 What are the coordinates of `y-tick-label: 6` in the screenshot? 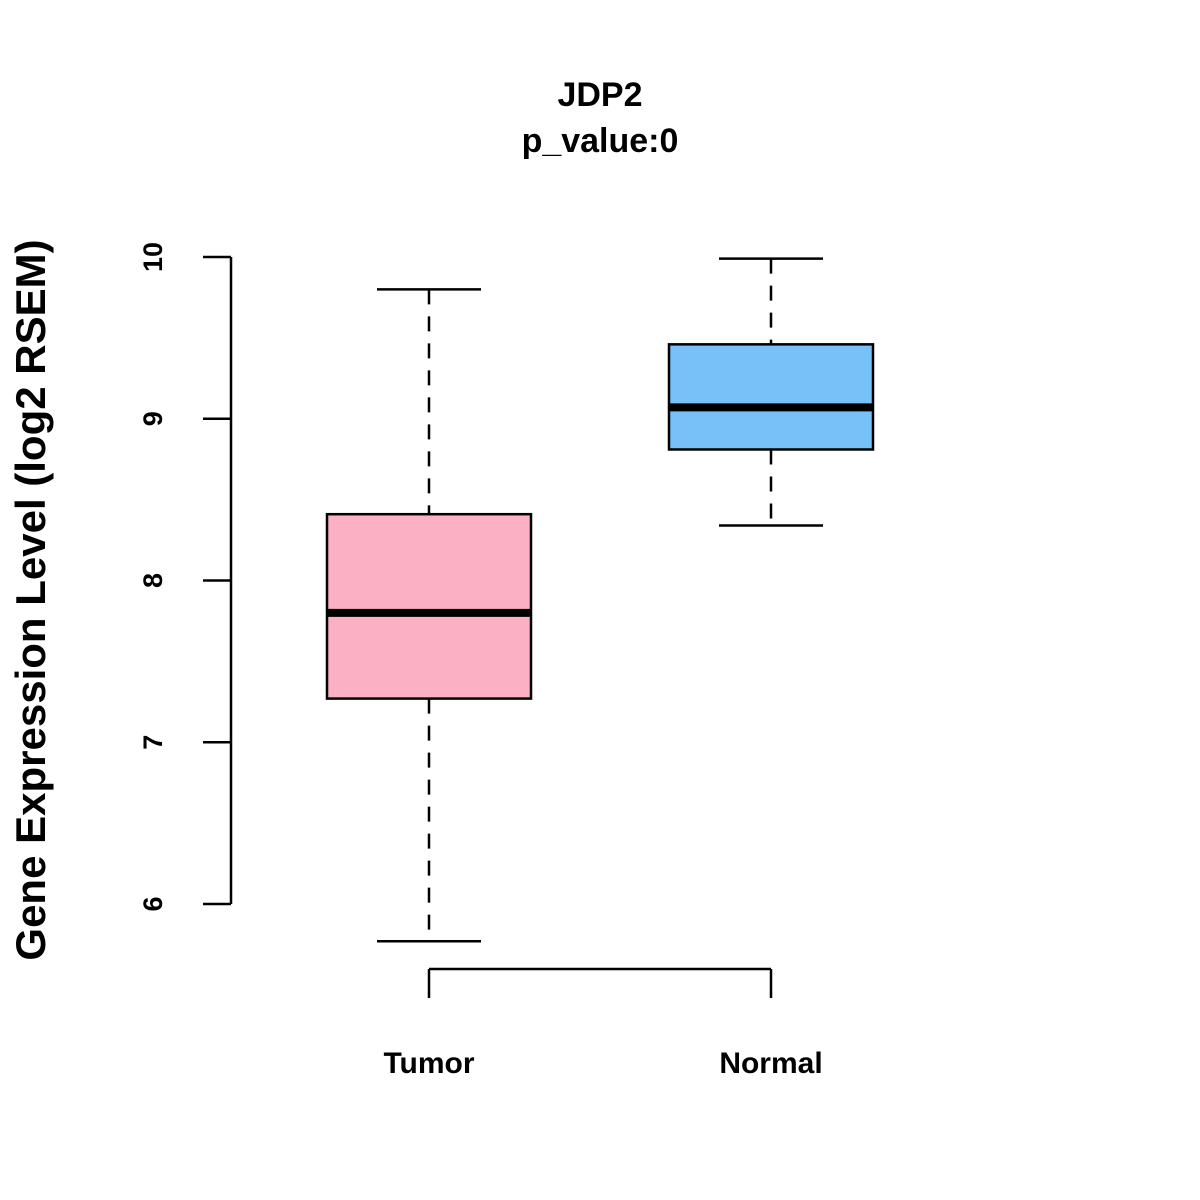 It's located at (153, 903).